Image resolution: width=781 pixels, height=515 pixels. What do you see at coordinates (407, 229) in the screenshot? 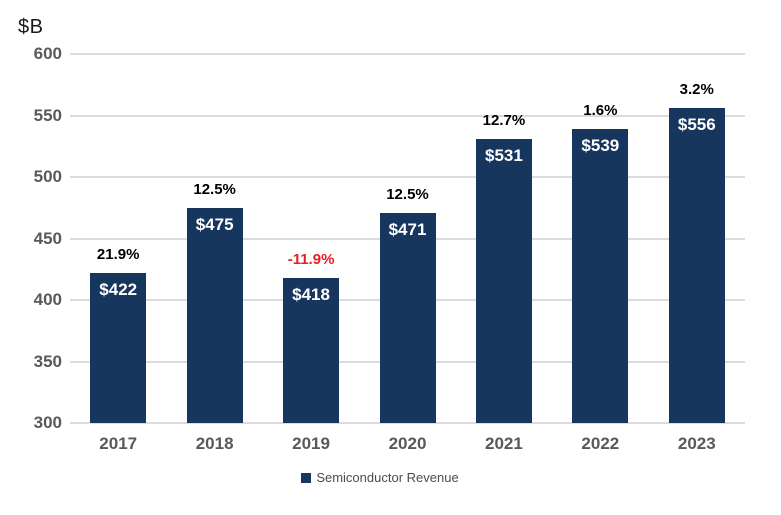
I see `bar-value-label: $471` at bounding box center [407, 229].